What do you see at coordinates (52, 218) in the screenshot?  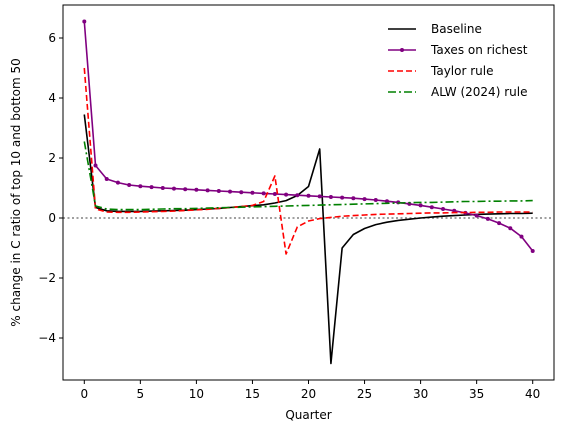 I see `y-tick-label: 0` at bounding box center [52, 218].